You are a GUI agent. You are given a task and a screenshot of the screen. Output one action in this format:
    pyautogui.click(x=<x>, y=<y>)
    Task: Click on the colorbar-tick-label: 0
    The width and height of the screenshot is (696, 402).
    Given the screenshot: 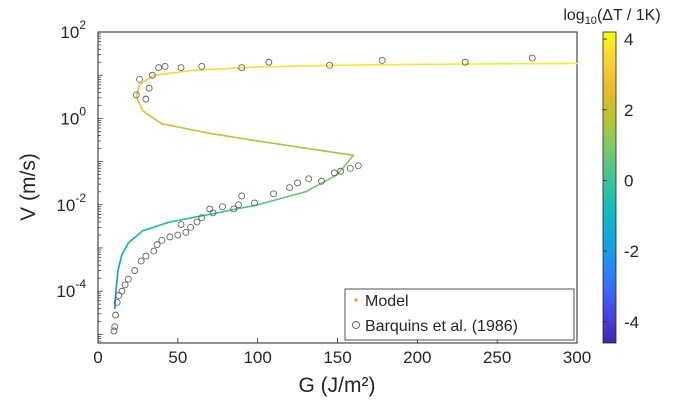 What is the action you would take?
    pyautogui.click(x=628, y=180)
    